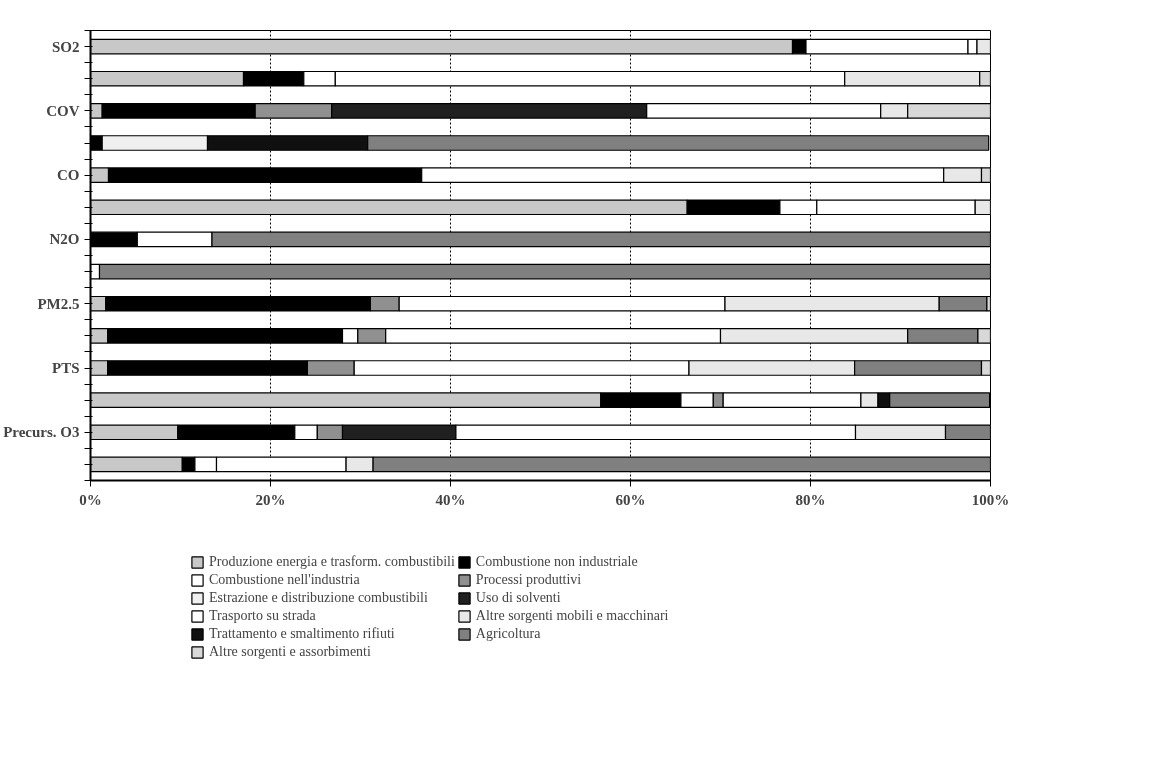  I want to click on y-tick-label: N2O, so click(64, 239).